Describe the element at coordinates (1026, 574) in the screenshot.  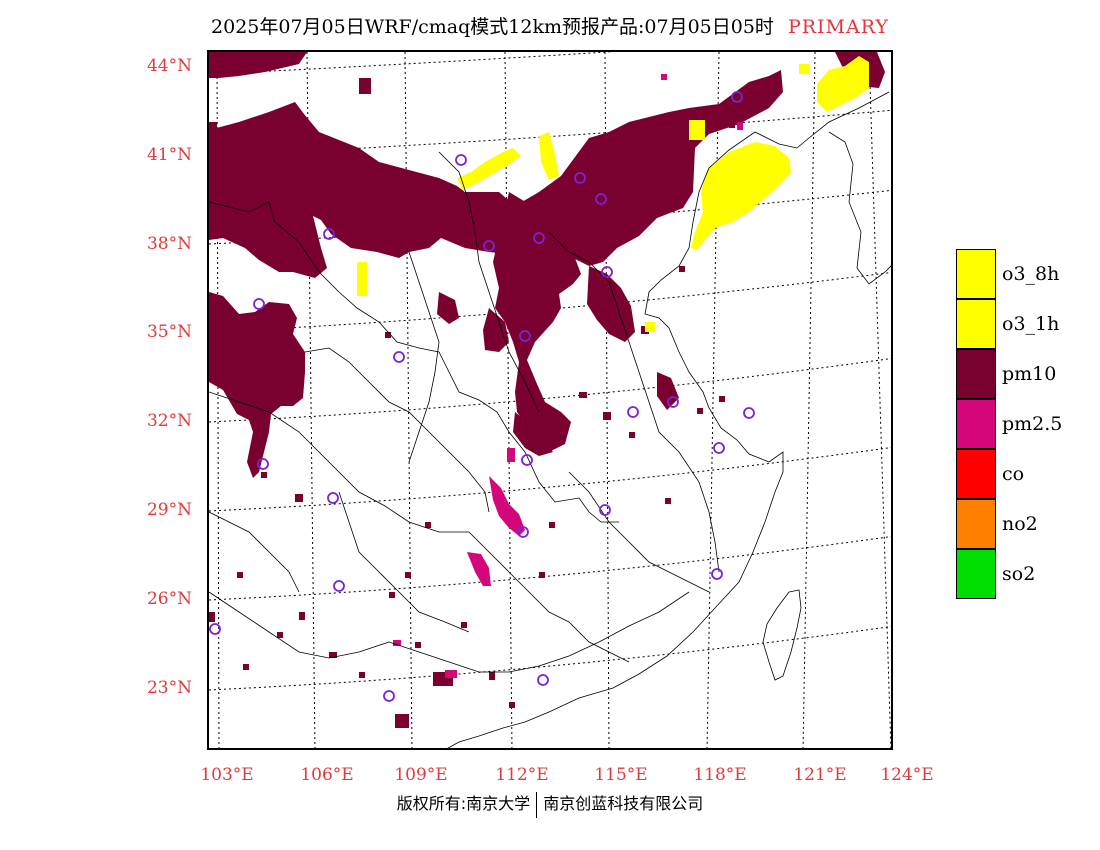
I see `legend-item-so2: so2` at that location.